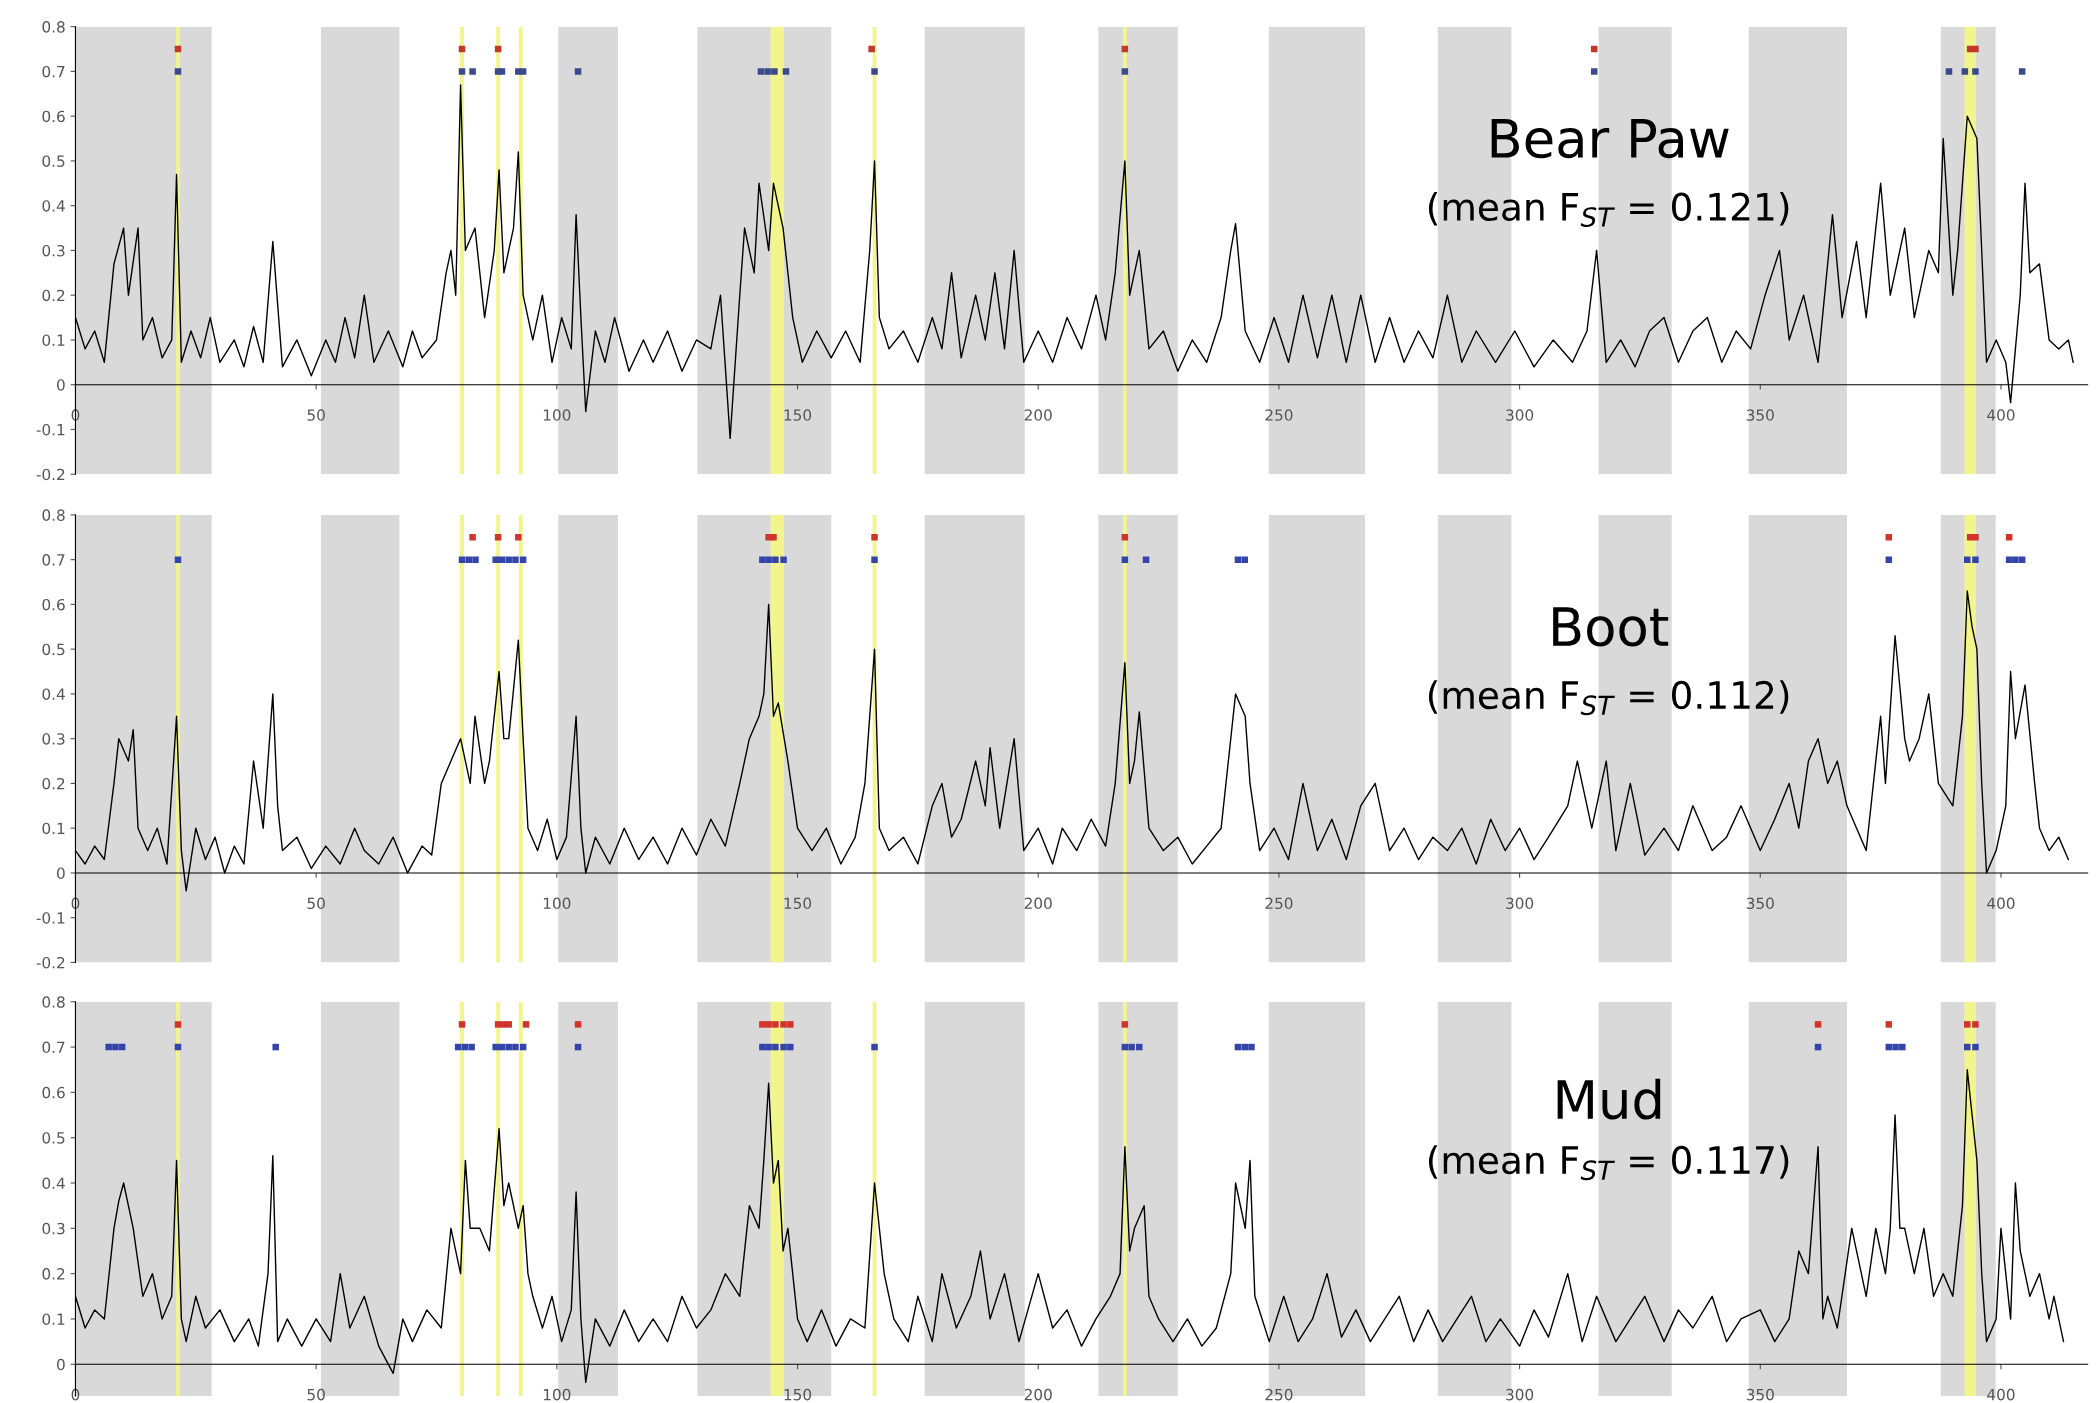 Image resolution: width=2096 pixels, height=1403 pixels. I want to click on annotation: Boot, so click(1611, 627).